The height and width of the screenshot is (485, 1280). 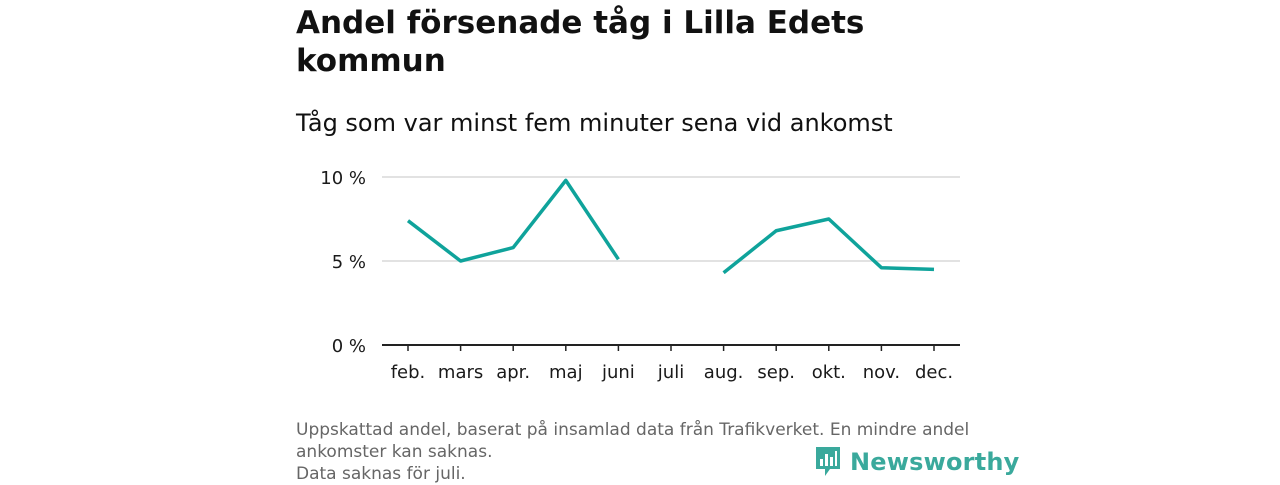 I want to click on x-tick-label: feb., so click(x=408, y=372).